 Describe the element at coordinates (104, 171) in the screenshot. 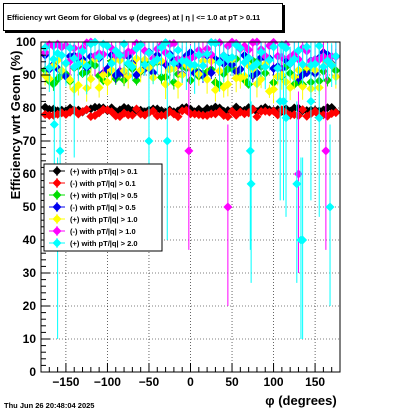

I see `legend-label: (+) with pT/|q| > 0.1` at that location.